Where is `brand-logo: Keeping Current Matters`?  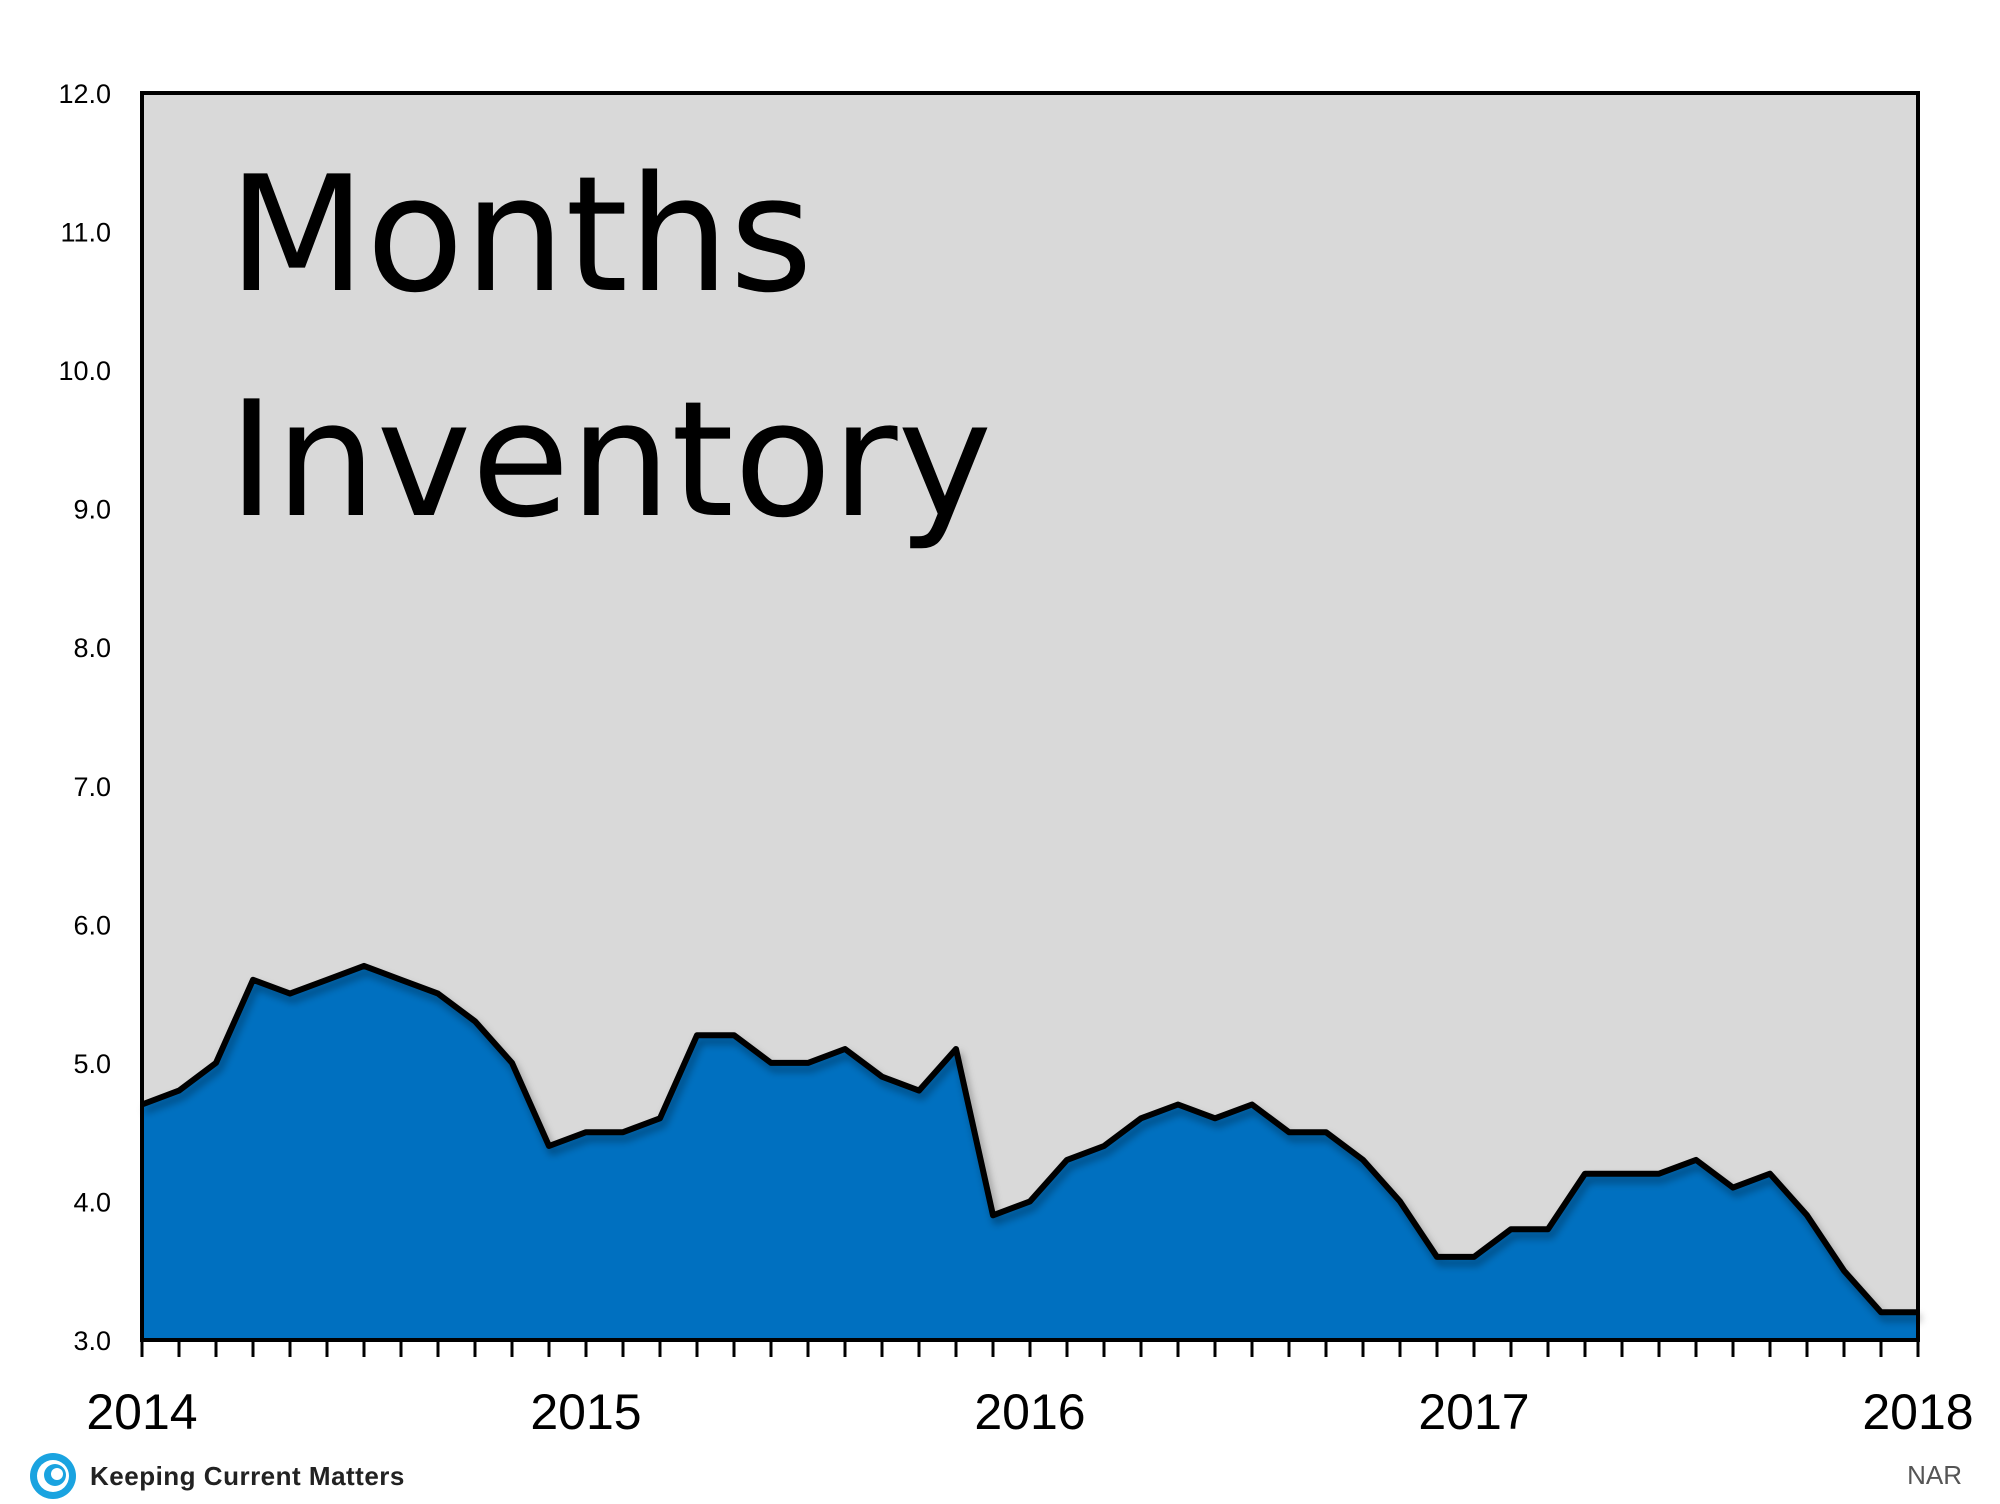 brand-logo: Keeping Current Matters is located at coordinates (216, 1476).